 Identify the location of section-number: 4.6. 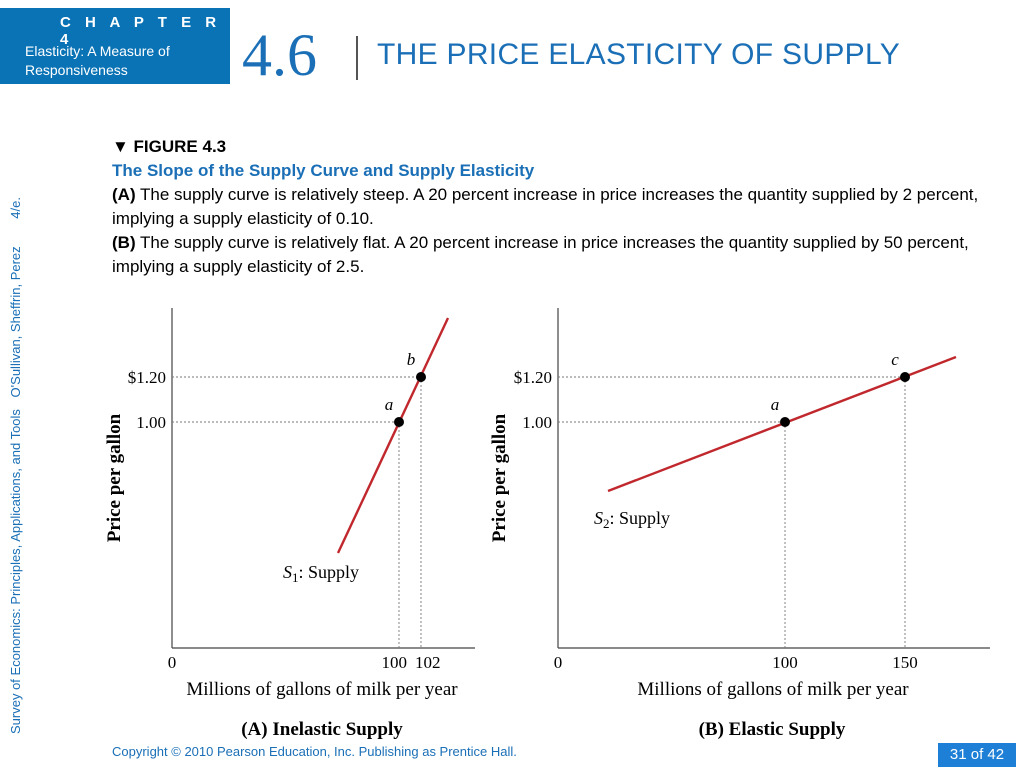
(279, 55).